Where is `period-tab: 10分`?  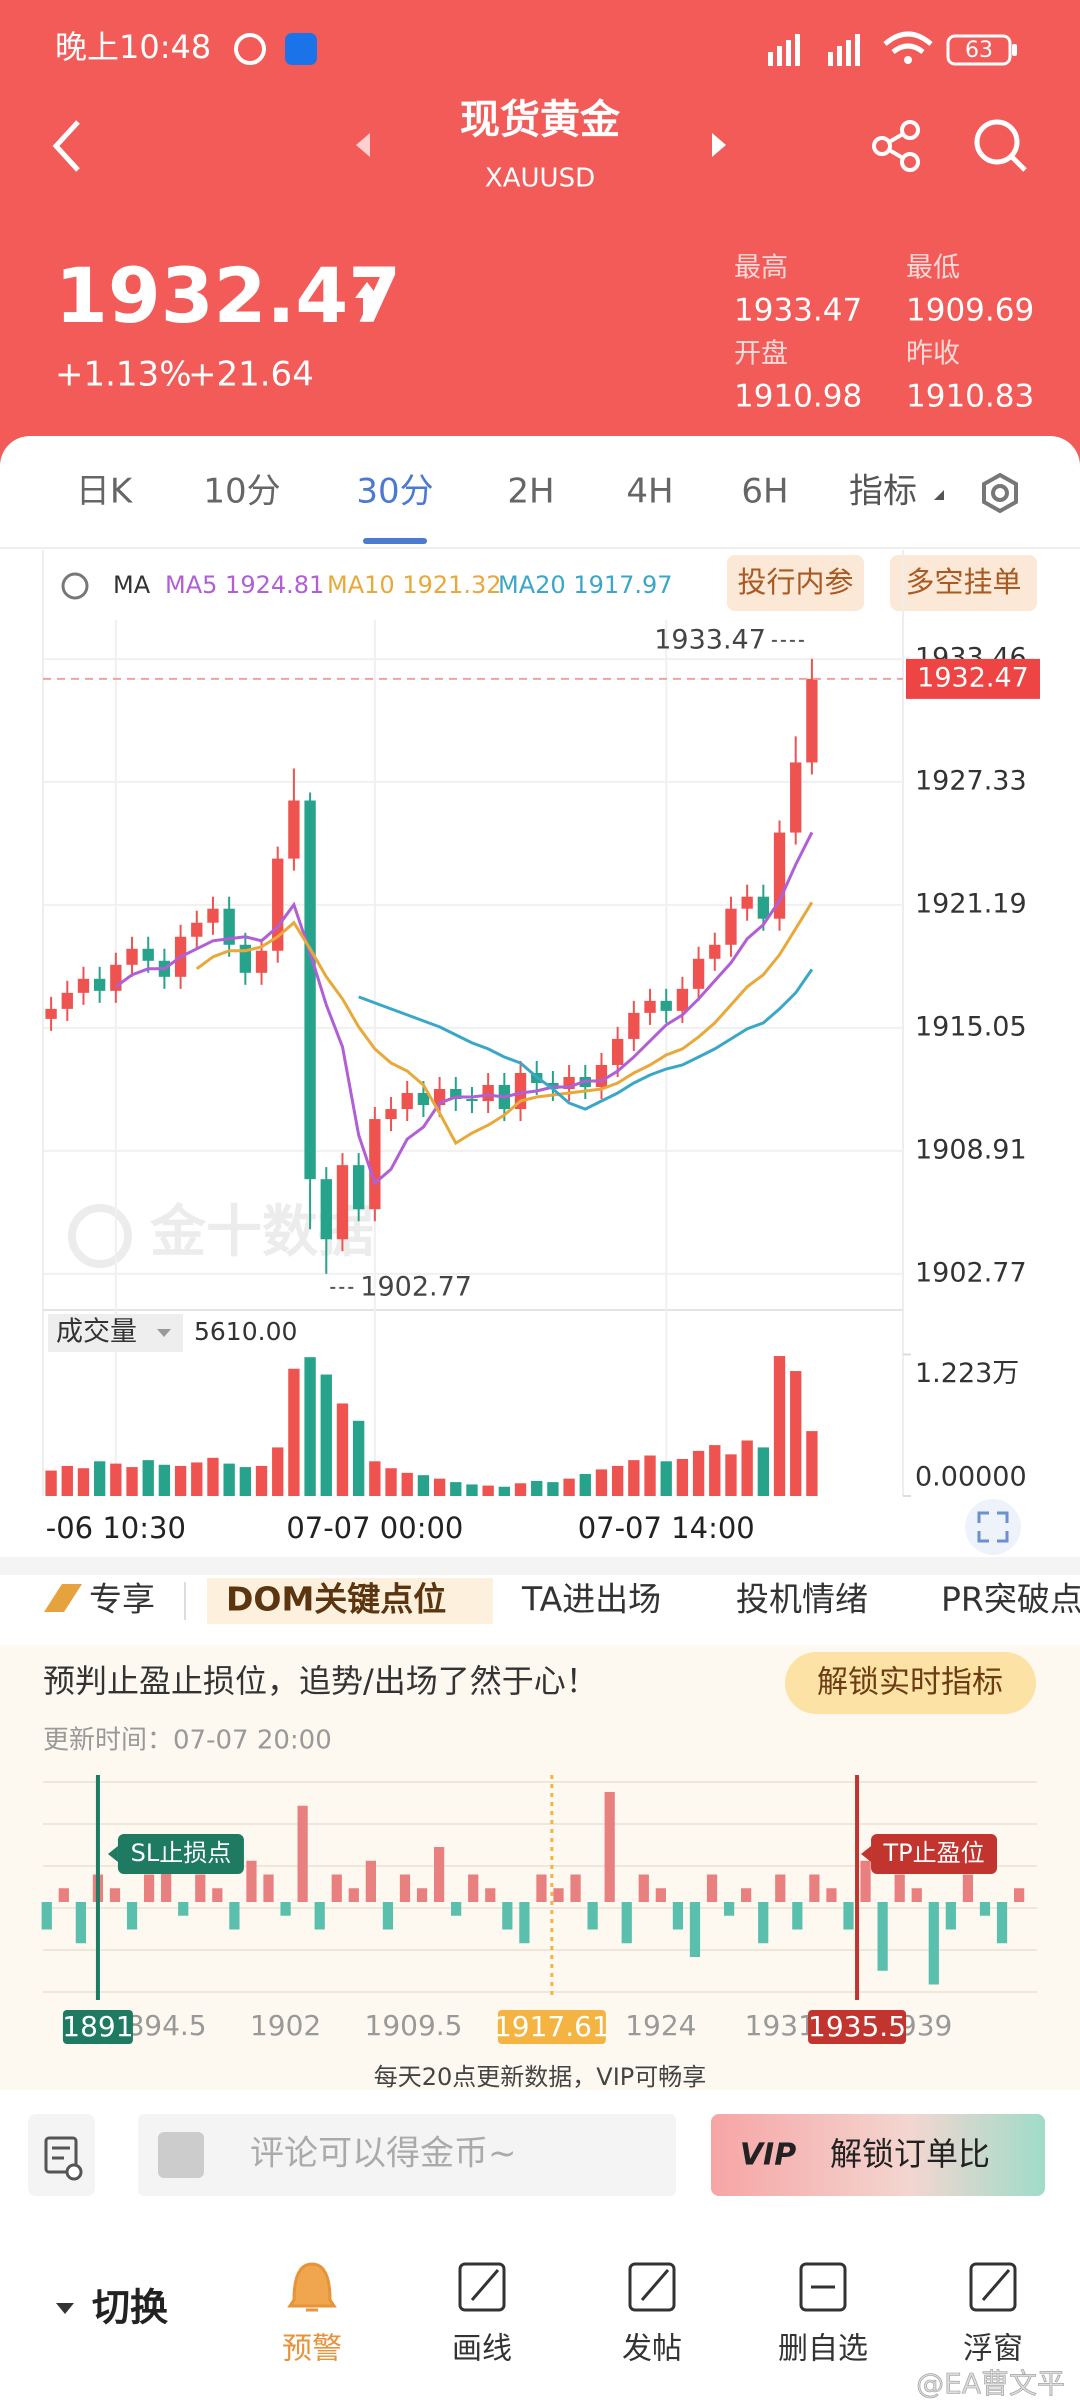 period-tab: 10分 is located at coordinates (241, 492).